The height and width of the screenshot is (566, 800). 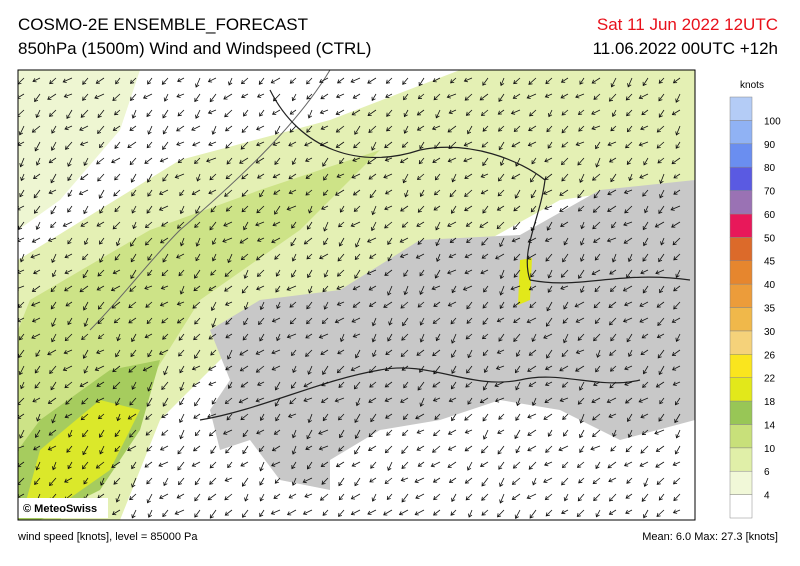 What do you see at coordinates (741, 178) in the screenshot?
I see `colorbar-band` at bounding box center [741, 178].